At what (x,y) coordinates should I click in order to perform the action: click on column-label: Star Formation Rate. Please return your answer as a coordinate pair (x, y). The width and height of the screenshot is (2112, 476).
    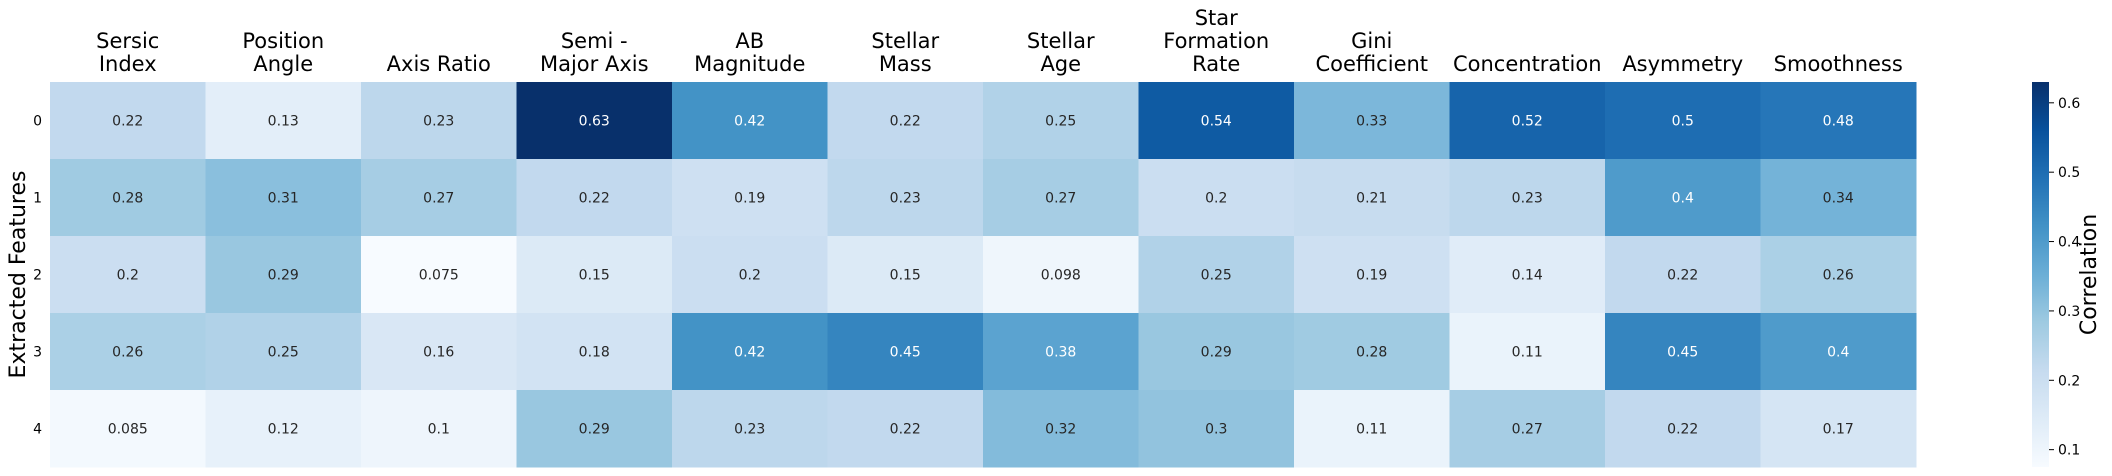
    Looking at the image, I should click on (1216, 41).